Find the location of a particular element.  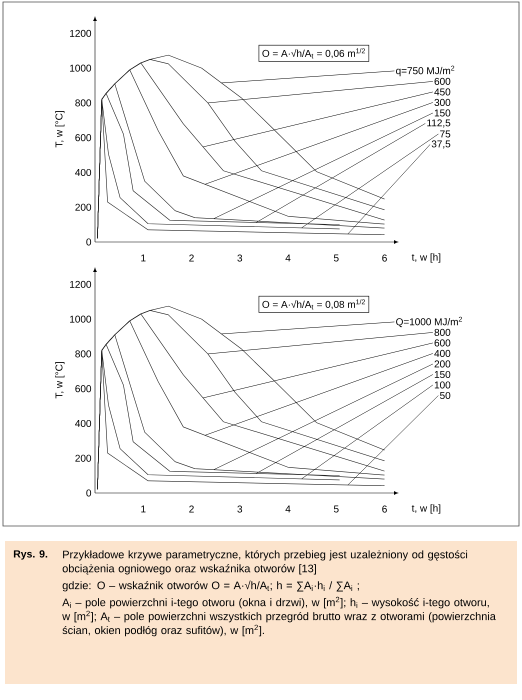

annotation: 300 is located at coordinates (442, 102).